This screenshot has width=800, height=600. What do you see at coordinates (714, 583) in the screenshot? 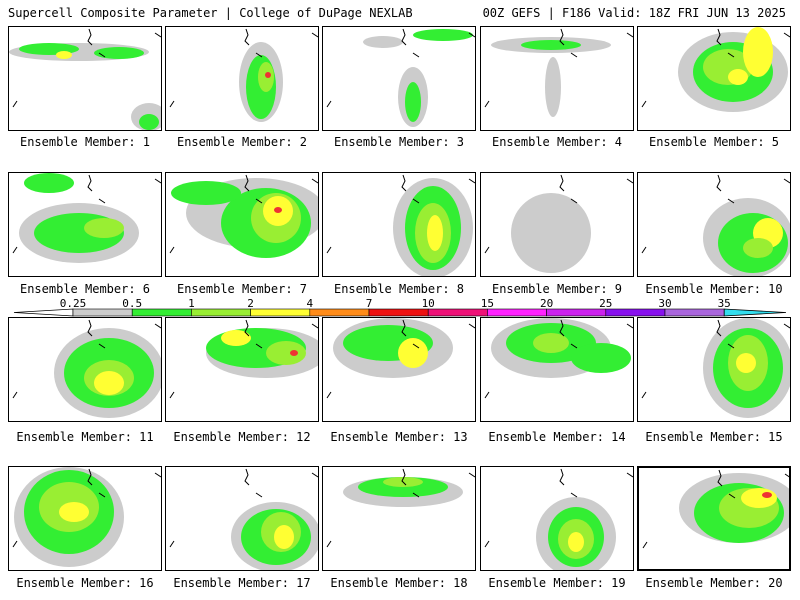
I see `ensemble-member-label: Ensemble Member: 20` at bounding box center [714, 583].